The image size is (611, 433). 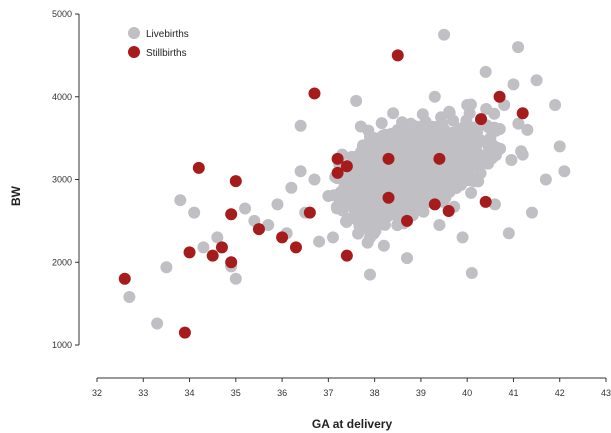 I want to click on y-tick-label: 2000, so click(x=62, y=262).